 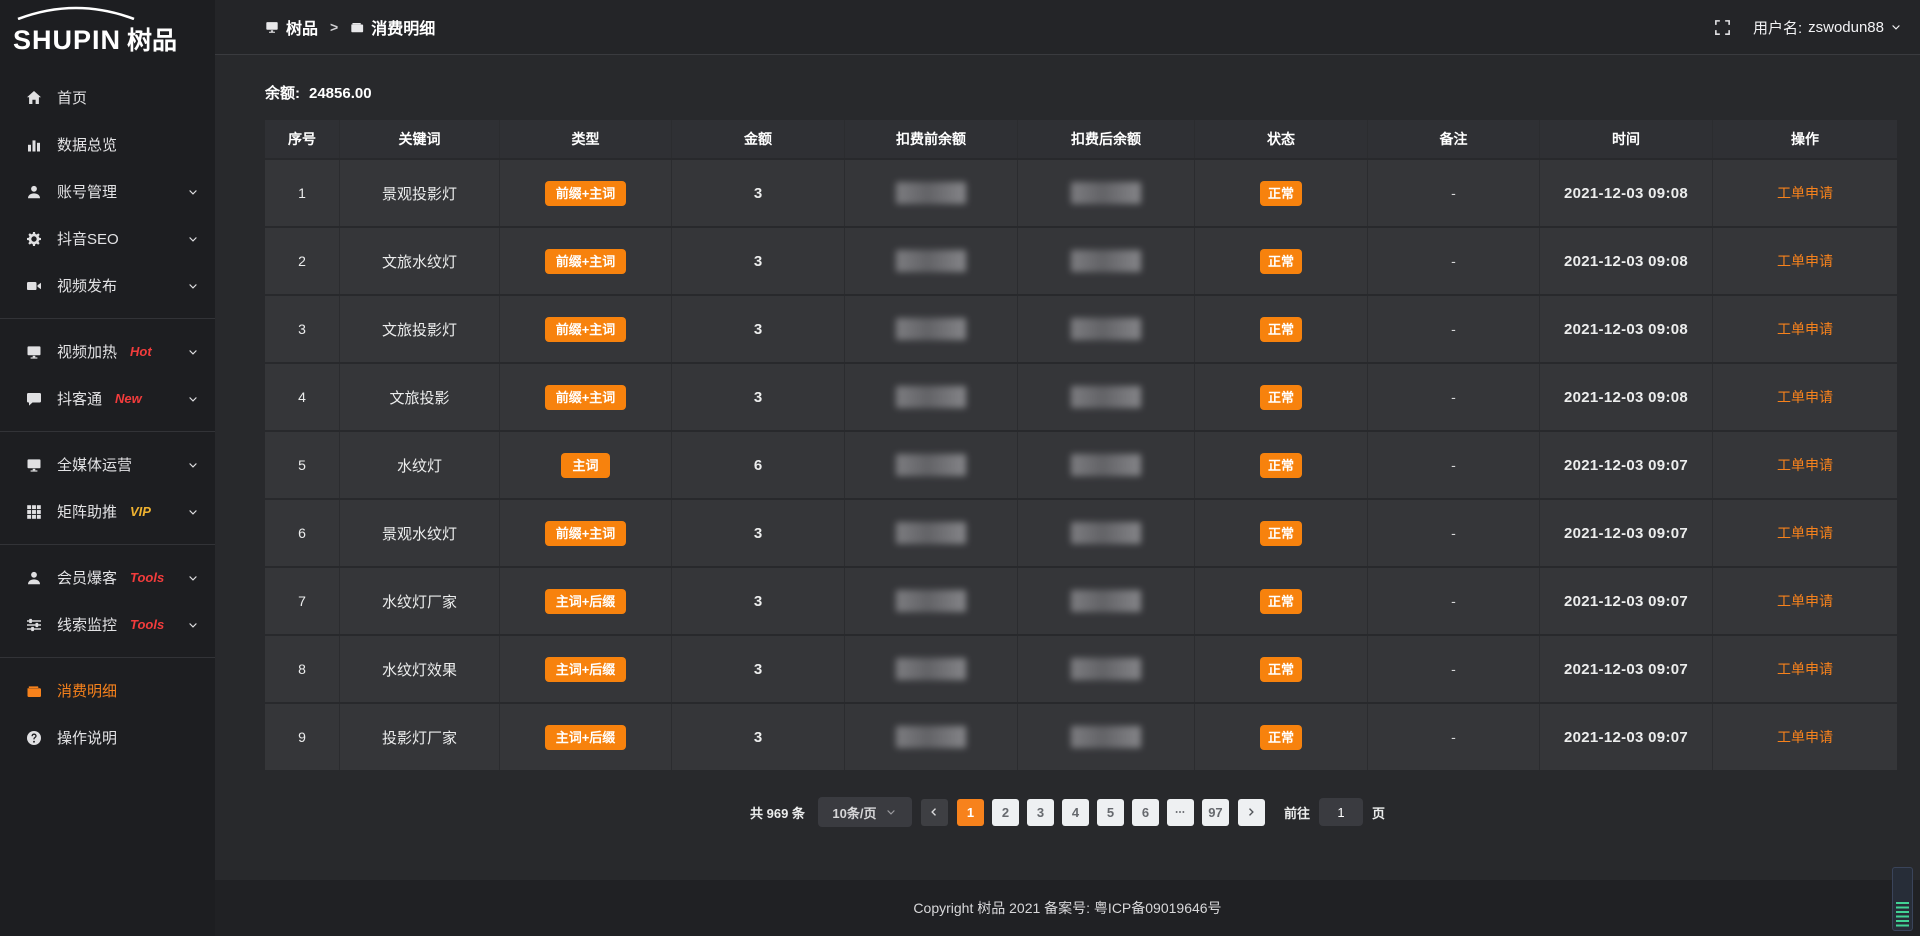 I want to click on sidebar-item-tag: New, so click(x=128, y=398).